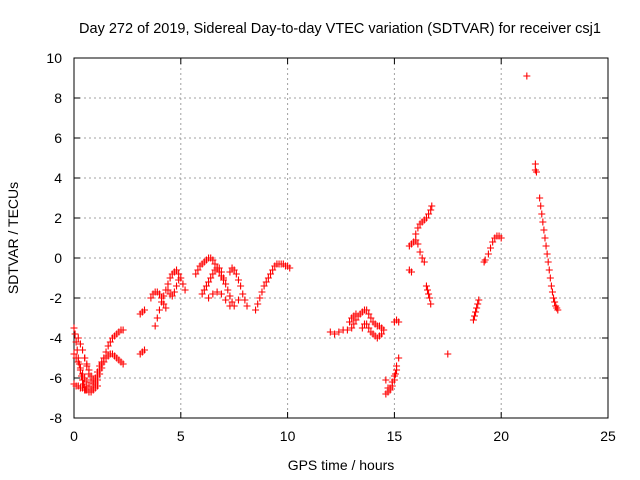 This screenshot has height=480, width=640. Describe the element at coordinates (341, 465) in the screenshot. I see `x-axis-label: GPS time / hours` at that location.